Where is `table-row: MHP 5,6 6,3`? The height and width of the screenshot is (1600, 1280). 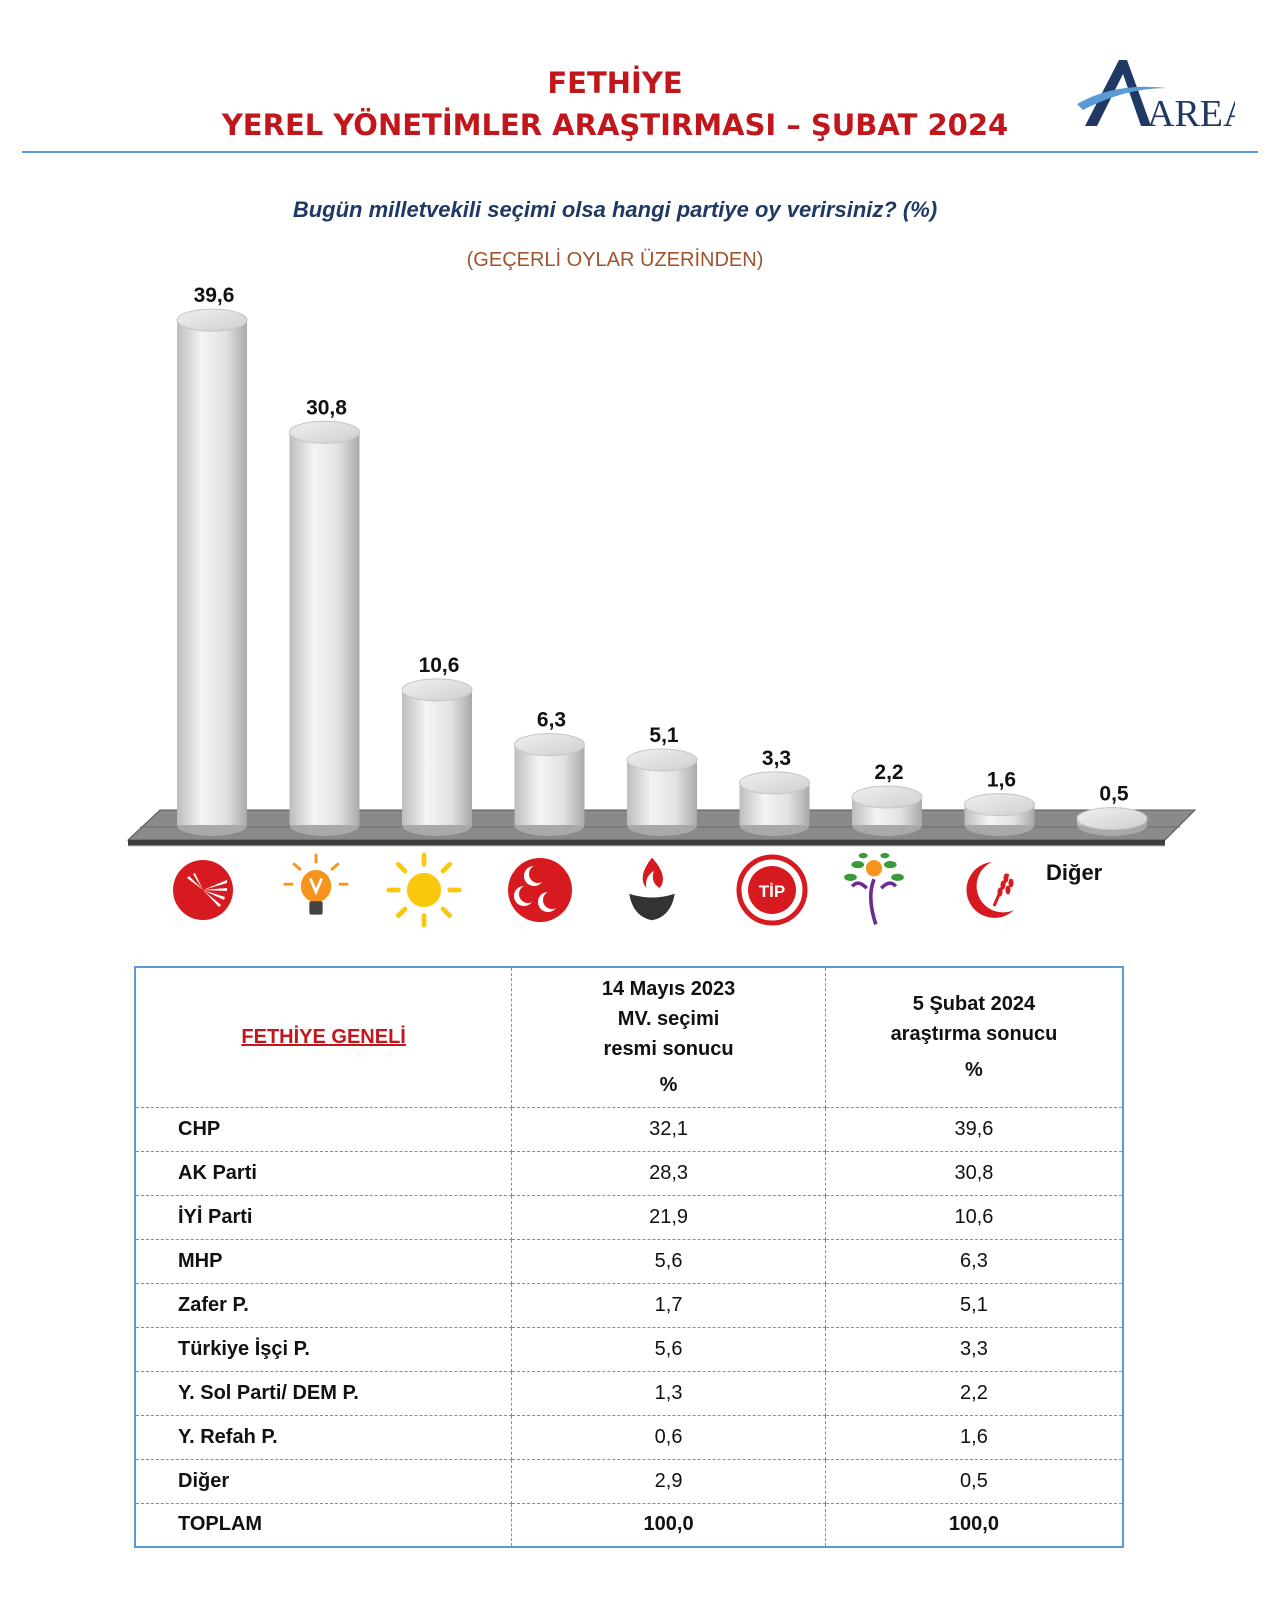
table-row: MHP 5,6 6,3 is located at coordinates (629, 1261).